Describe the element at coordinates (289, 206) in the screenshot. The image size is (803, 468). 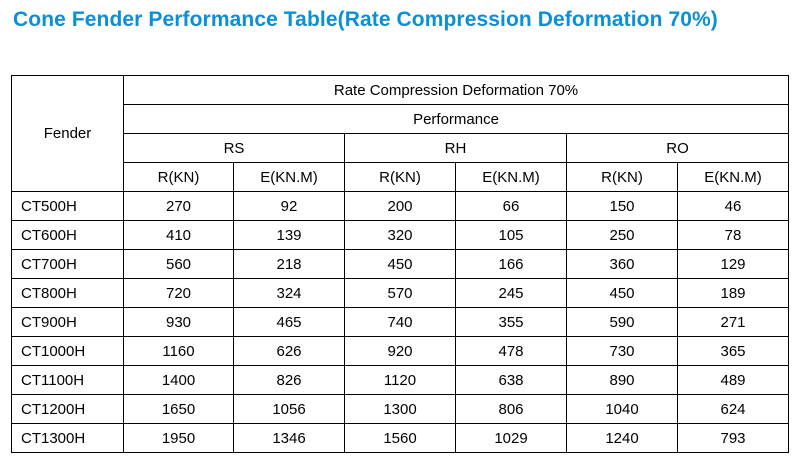
I see `cell-rs-energy: 92` at that location.